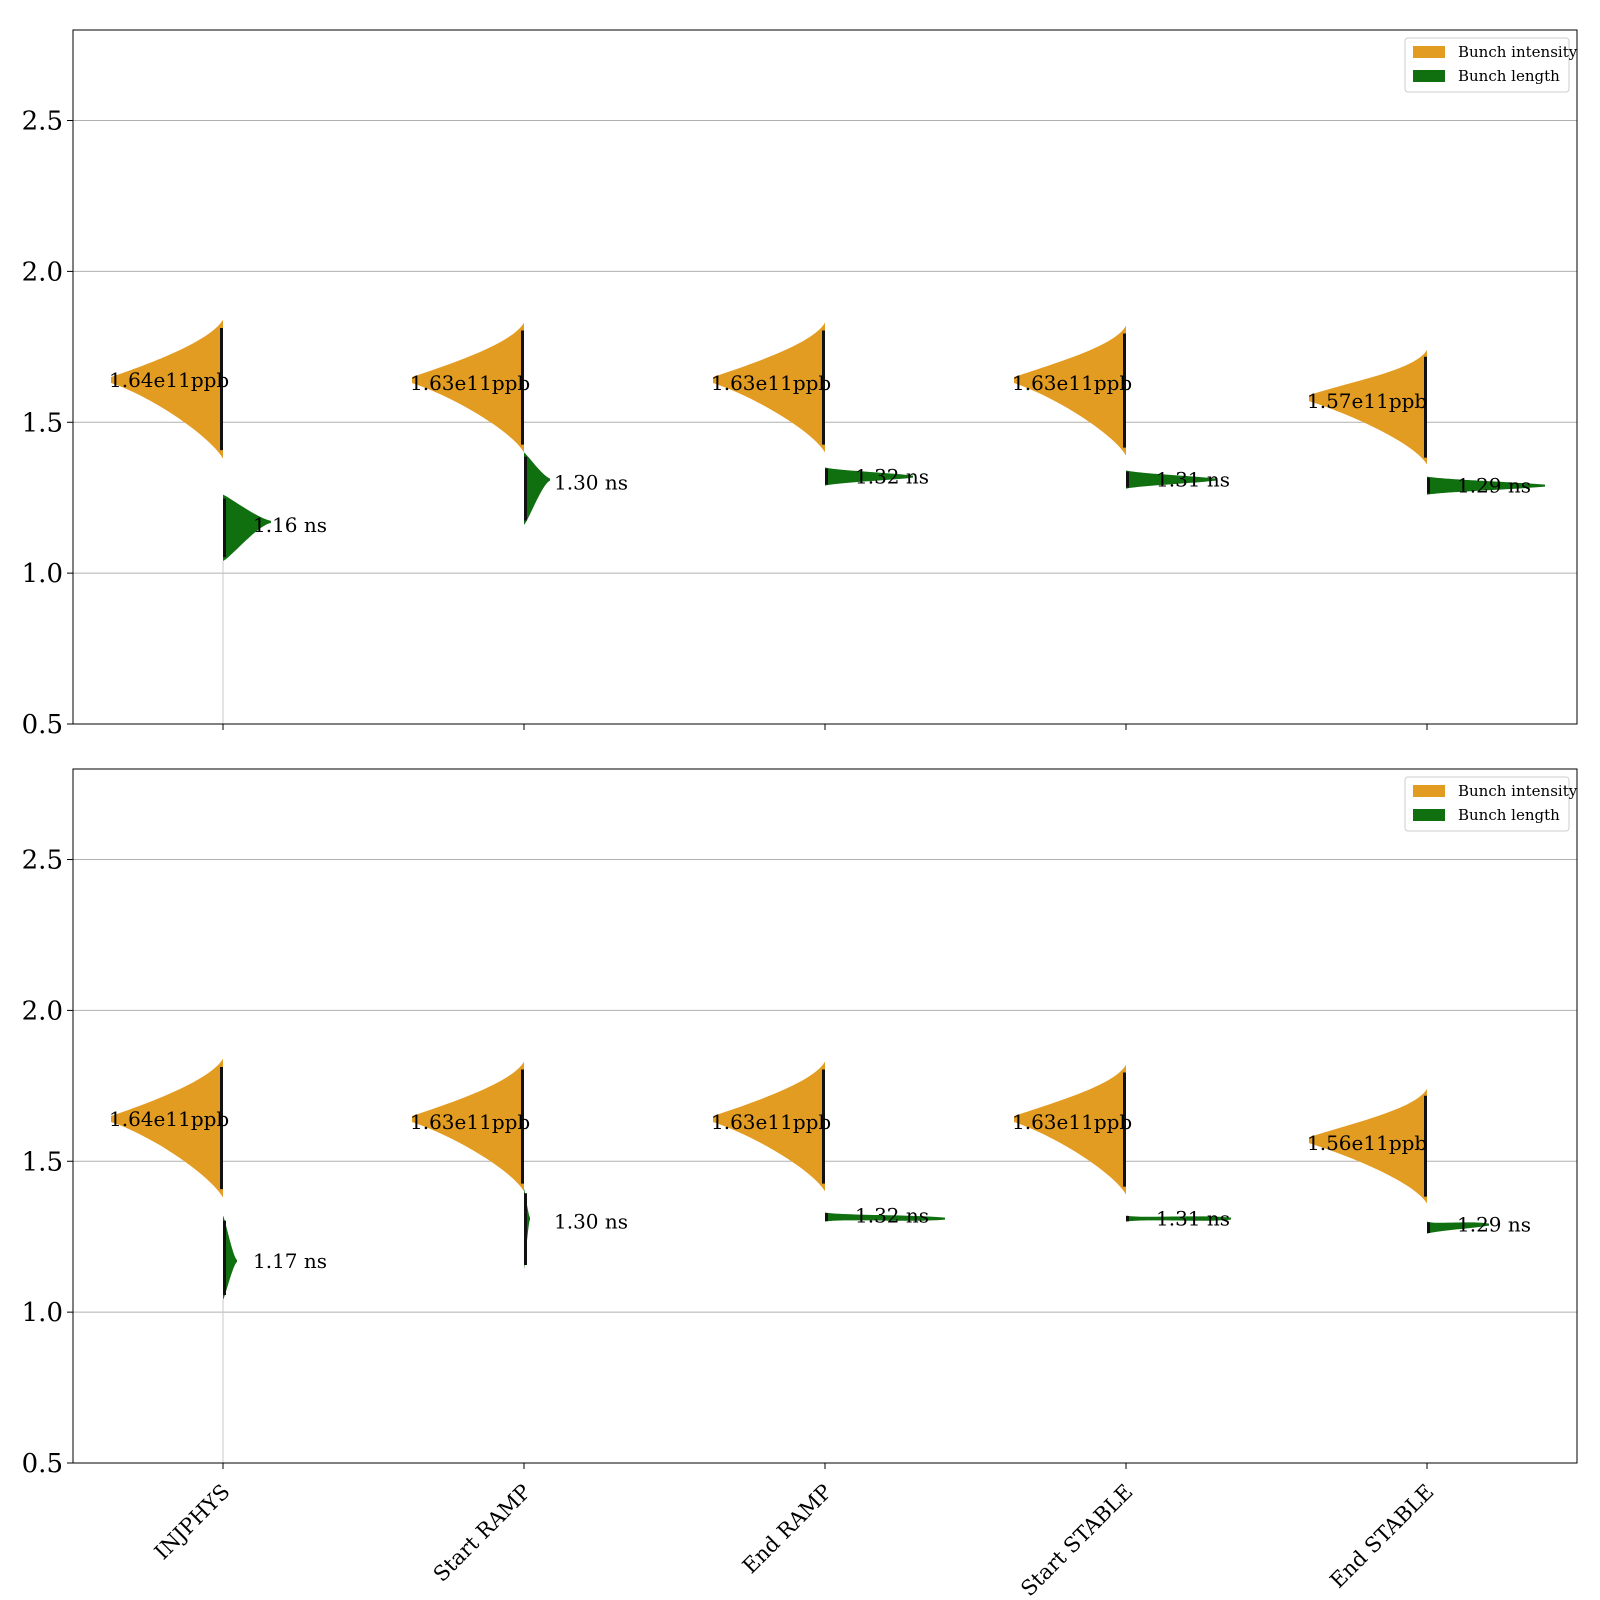  What do you see at coordinates (1367, 1143) in the screenshot?
I see `value-label: 1.56e11ppb` at bounding box center [1367, 1143].